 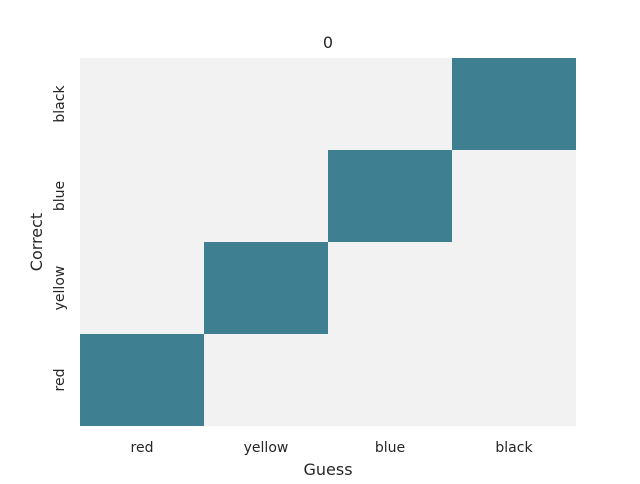 I want to click on heatmap-cell-black-red, so click(x=142, y=104).